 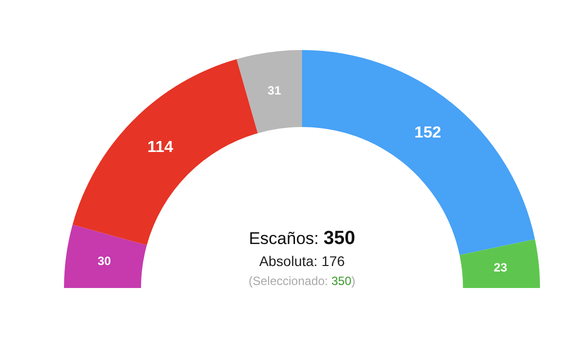 What do you see at coordinates (275, 90) in the screenshot?
I see `data-label: 31` at bounding box center [275, 90].